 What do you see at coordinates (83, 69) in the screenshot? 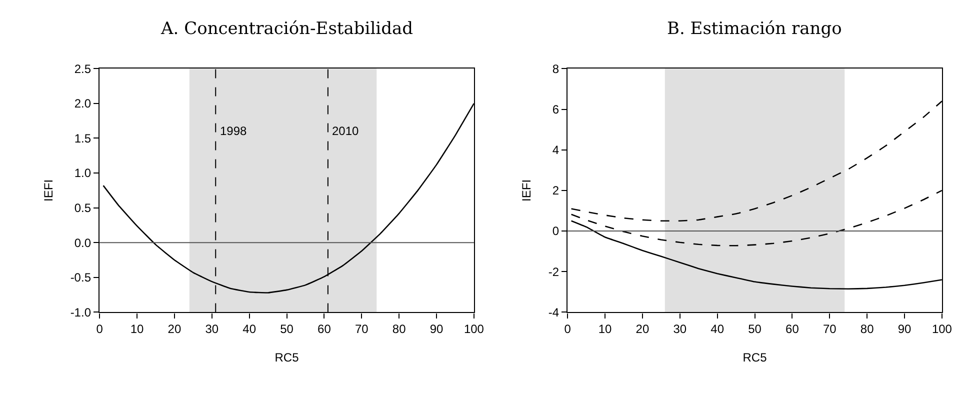
I see `y-tick-label: 2.5` at bounding box center [83, 69].